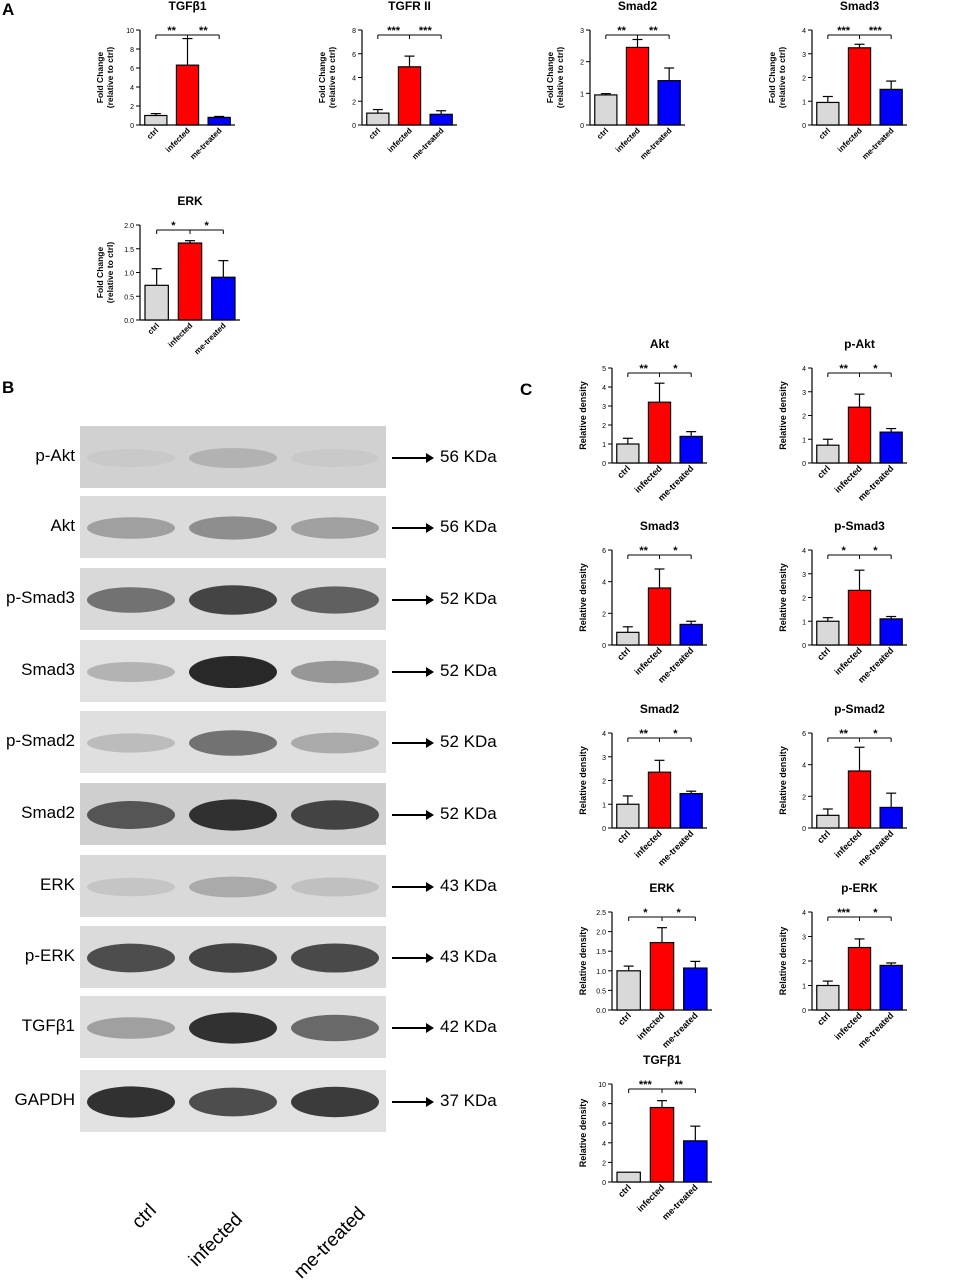 This screenshot has height=1284, width=957. I want to click on blot-label: p-Akt, so click(55, 455).